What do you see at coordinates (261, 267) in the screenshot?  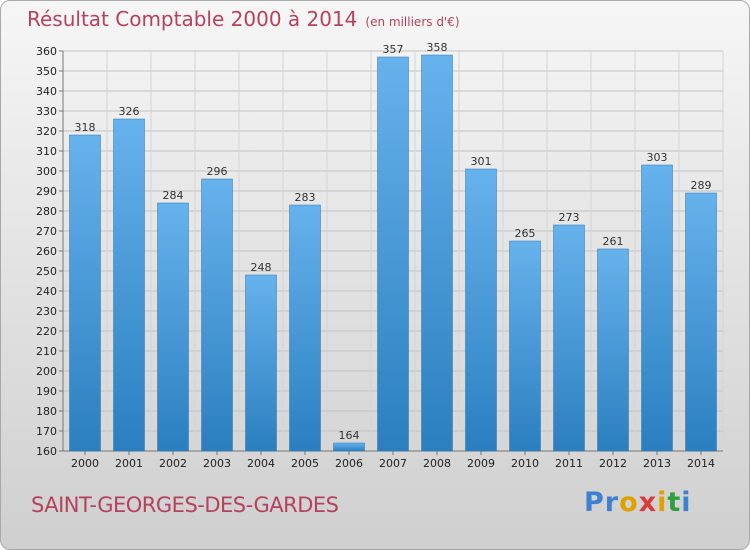 I see `value-label: 248` at bounding box center [261, 267].